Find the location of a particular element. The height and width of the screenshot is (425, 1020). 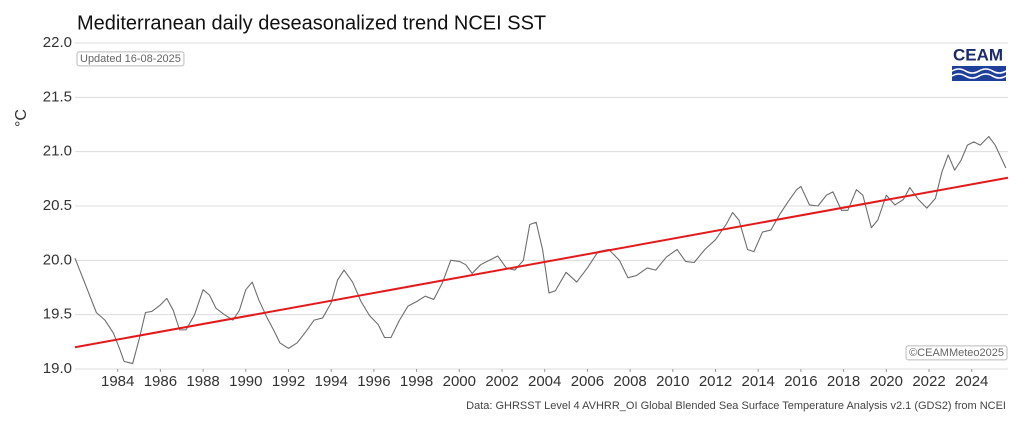

x-tick-label: 2008 is located at coordinates (629, 381).